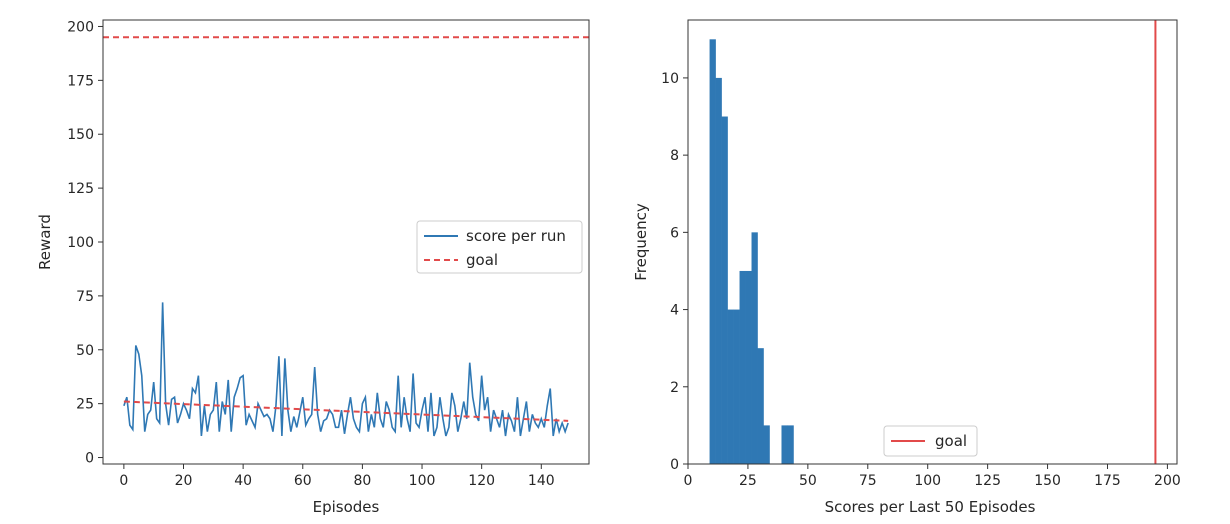 The width and height of the screenshot is (1230, 524). Describe the element at coordinates (516, 236) in the screenshot. I see `legend-label-score-per-run: score per run` at that location.